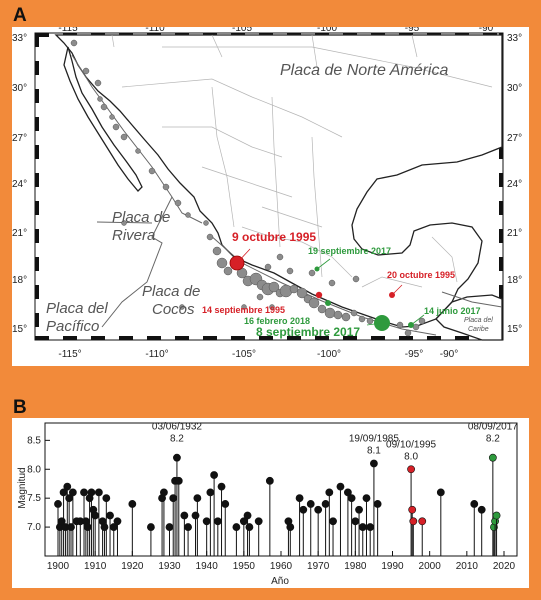  I want to click on plate-label-cocos-2: Cocos, so click(173, 309).